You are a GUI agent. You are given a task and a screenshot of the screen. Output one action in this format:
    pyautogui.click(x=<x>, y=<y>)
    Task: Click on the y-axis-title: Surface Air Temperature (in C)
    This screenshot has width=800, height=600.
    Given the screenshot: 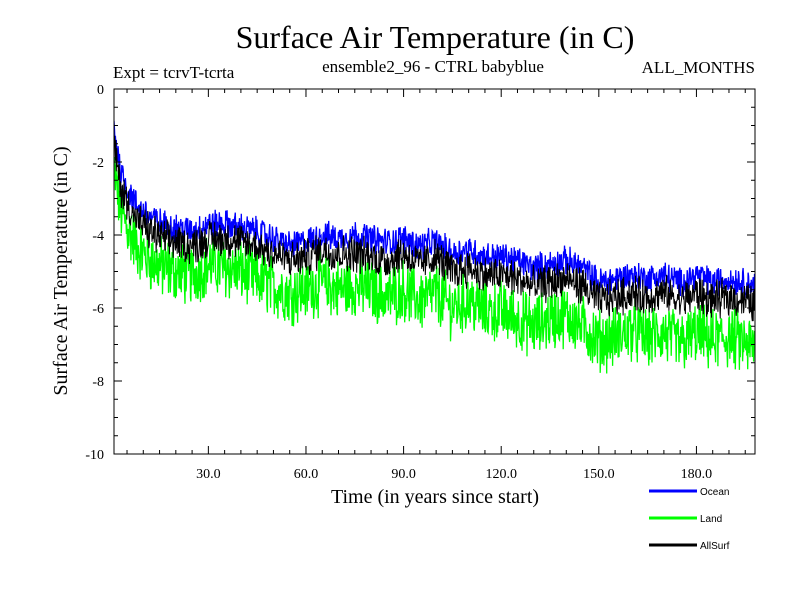 What is the action you would take?
    pyautogui.click(x=61, y=270)
    